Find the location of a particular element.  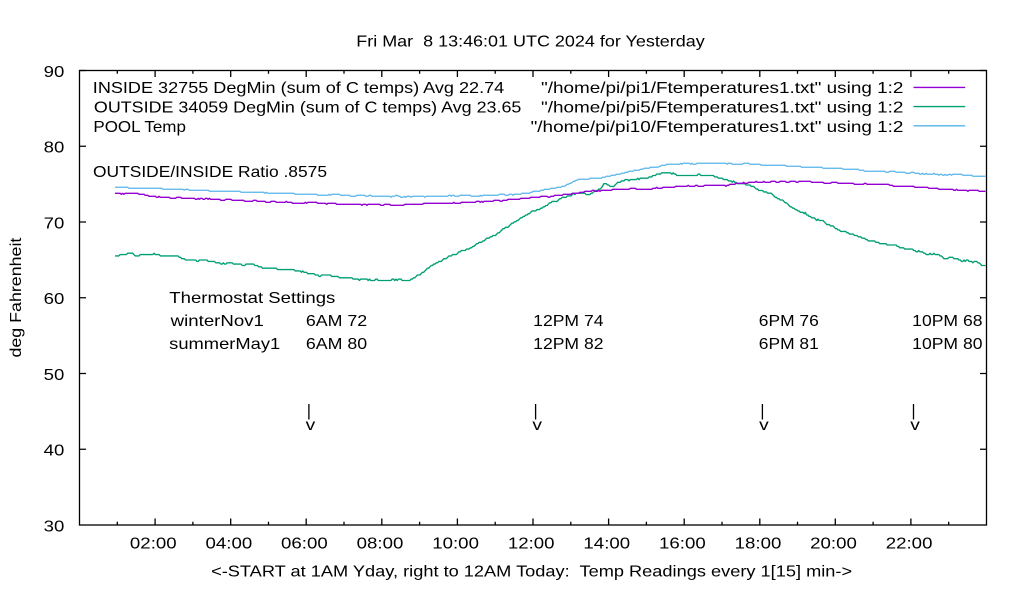

svg-text: 6AM 72 is located at coordinates (336, 321).